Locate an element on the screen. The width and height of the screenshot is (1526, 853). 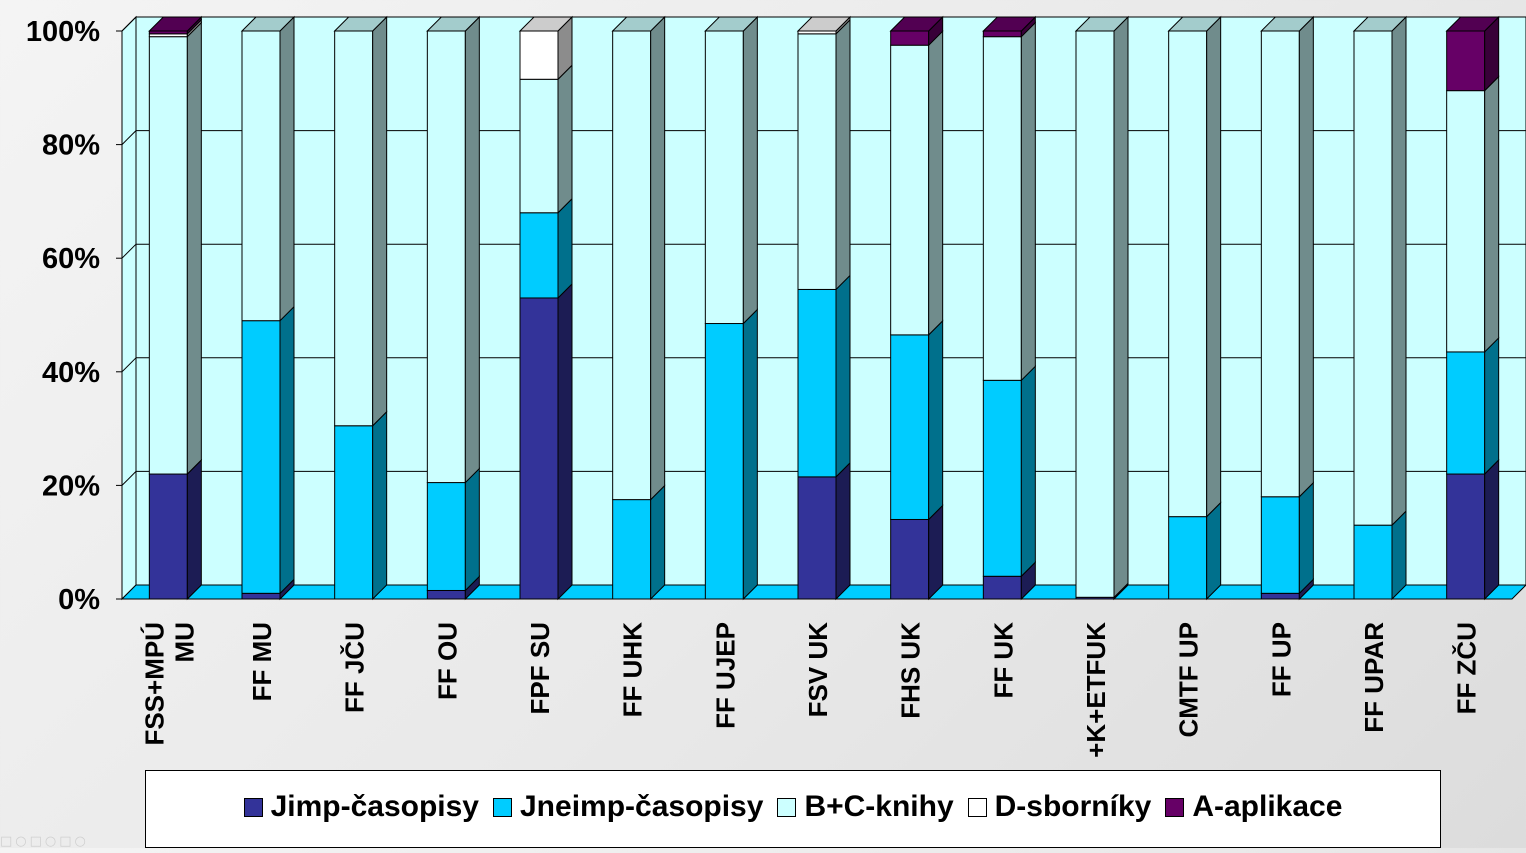
legend-item: Jneimp-časopisy is located at coordinates (628, 807).